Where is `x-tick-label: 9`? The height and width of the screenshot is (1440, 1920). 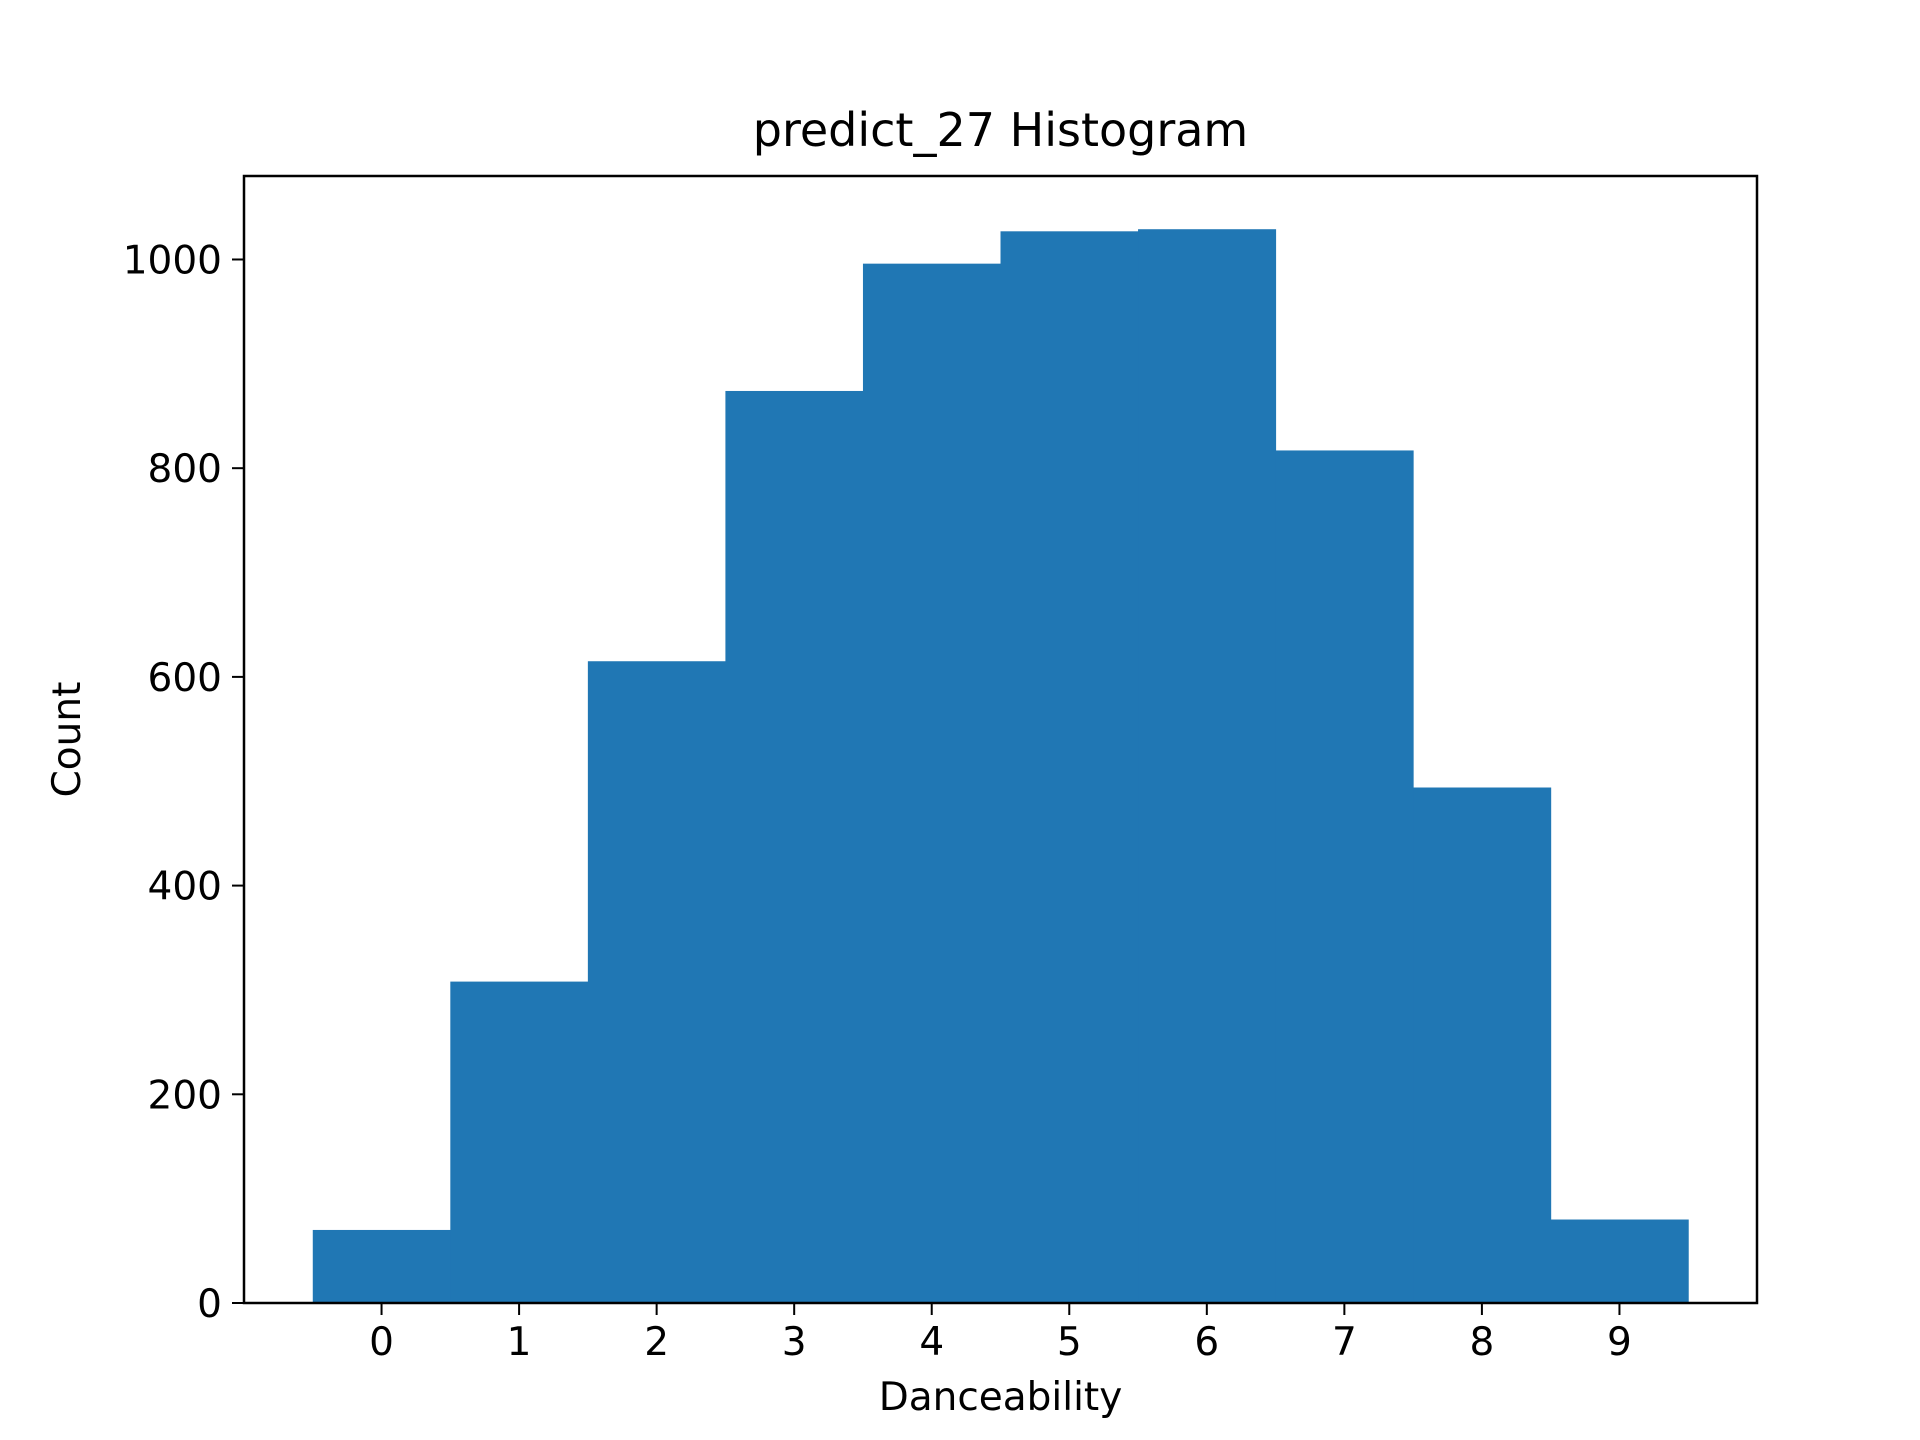
x-tick-label: 9 is located at coordinates (1619, 1342).